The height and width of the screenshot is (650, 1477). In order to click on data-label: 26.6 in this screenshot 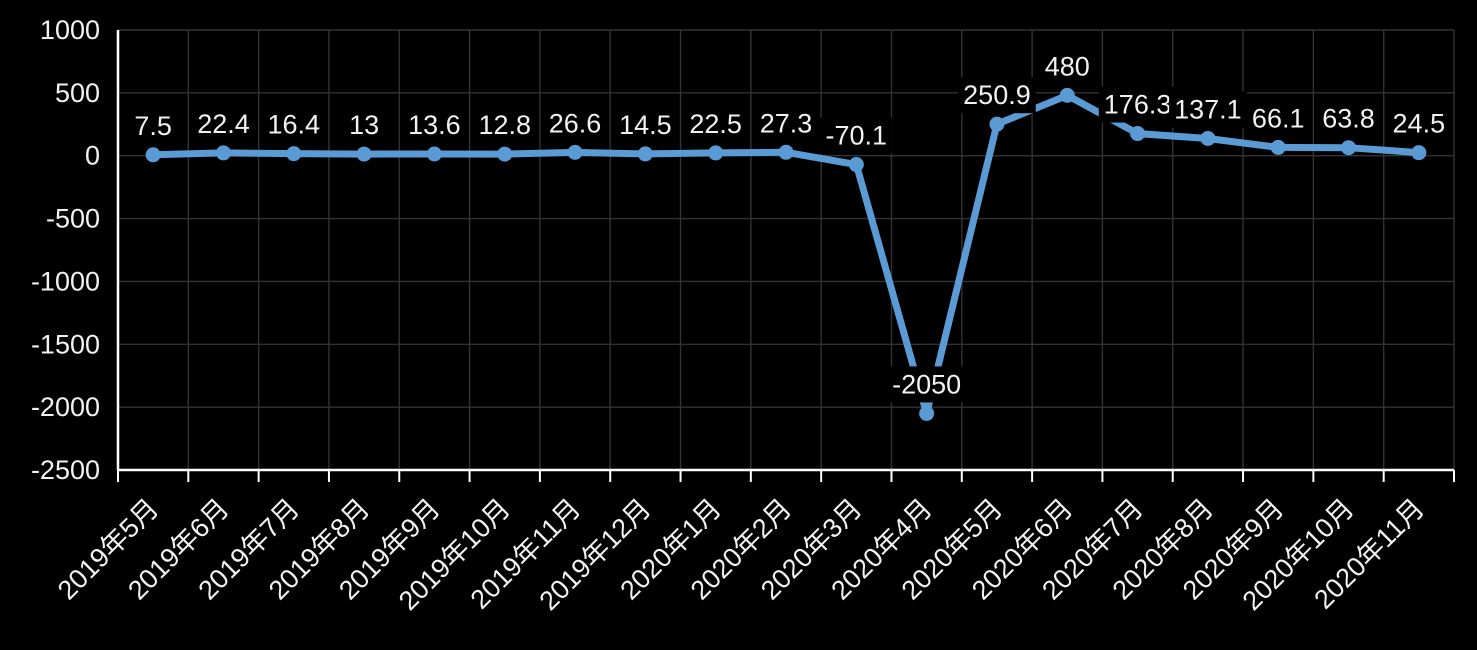, I will do `click(575, 123)`.